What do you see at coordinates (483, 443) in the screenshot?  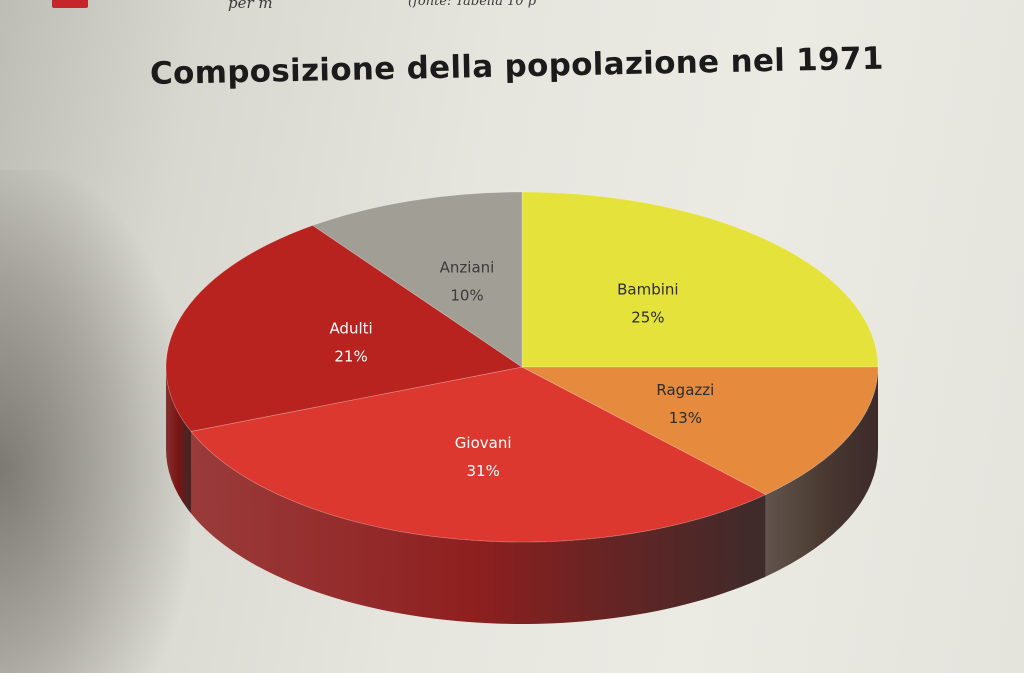 I see `slice-label-giovani: Giovani` at bounding box center [483, 443].